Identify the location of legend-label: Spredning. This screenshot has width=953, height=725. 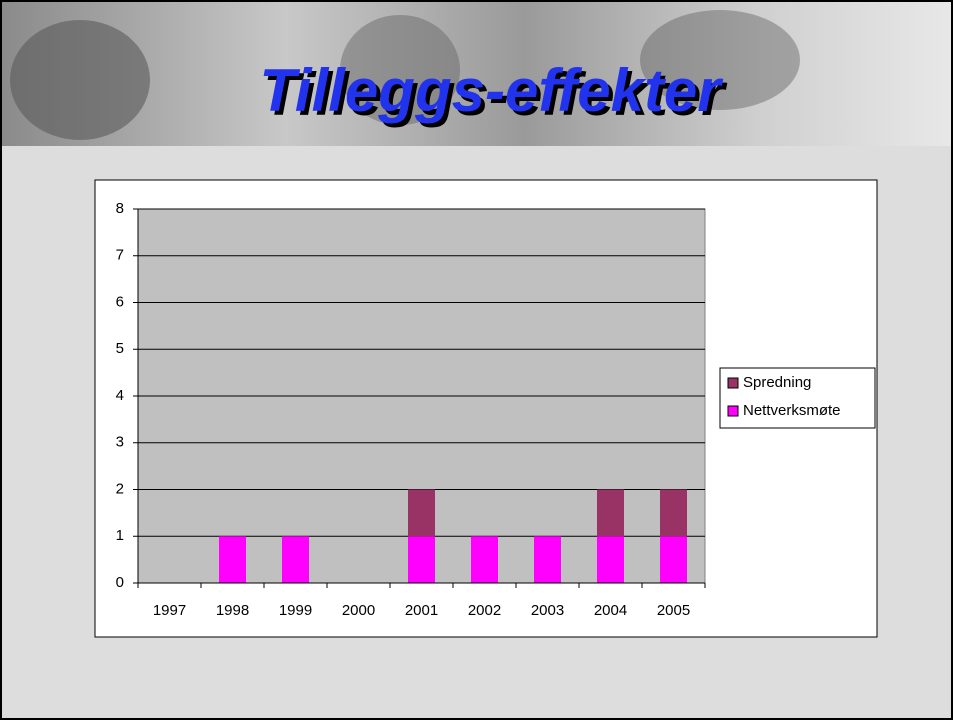
(777, 382).